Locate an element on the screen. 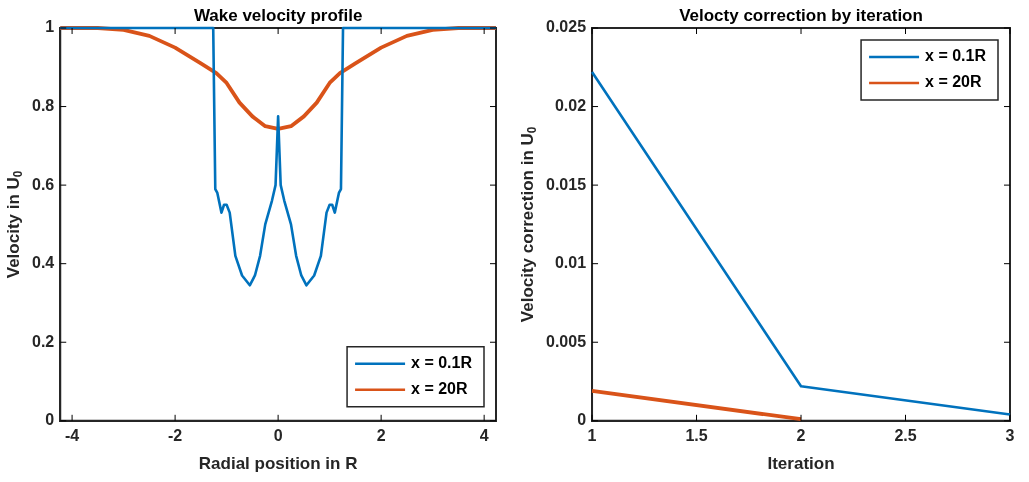 The image size is (1029, 482). y-tick-label: 0.8 is located at coordinates (43, 105).